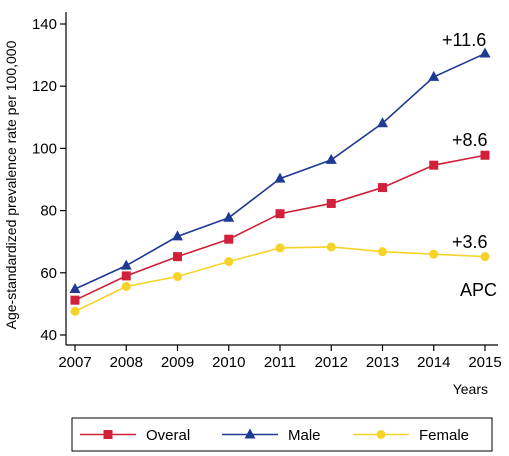 The height and width of the screenshot is (456, 509). I want to click on y-tick-label: 40, so click(48, 335).